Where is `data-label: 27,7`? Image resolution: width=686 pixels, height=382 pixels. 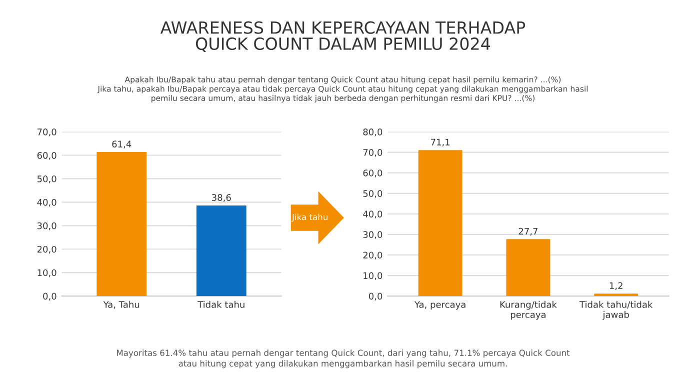
data-label: 27,7 is located at coordinates (528, 232).